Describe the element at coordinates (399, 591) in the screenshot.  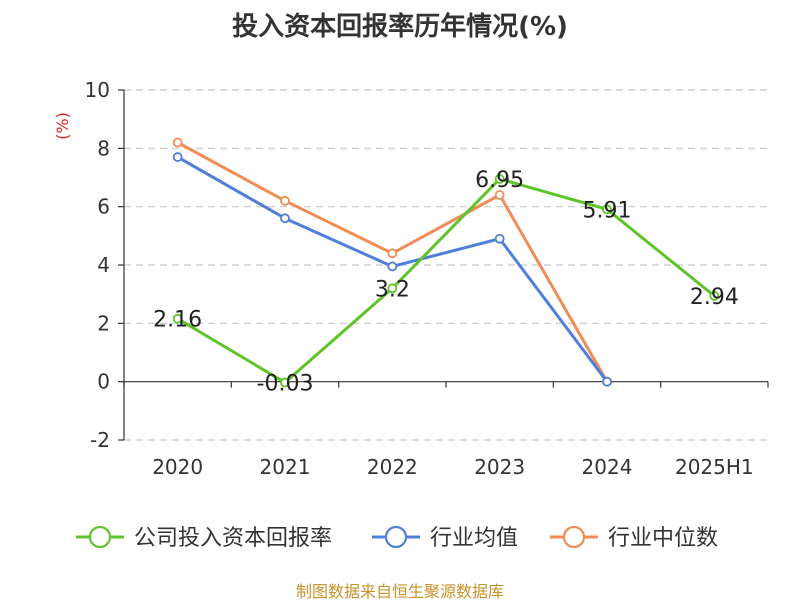
I see `source-note: 制图数据来自恒生聚源数据库` at that location.